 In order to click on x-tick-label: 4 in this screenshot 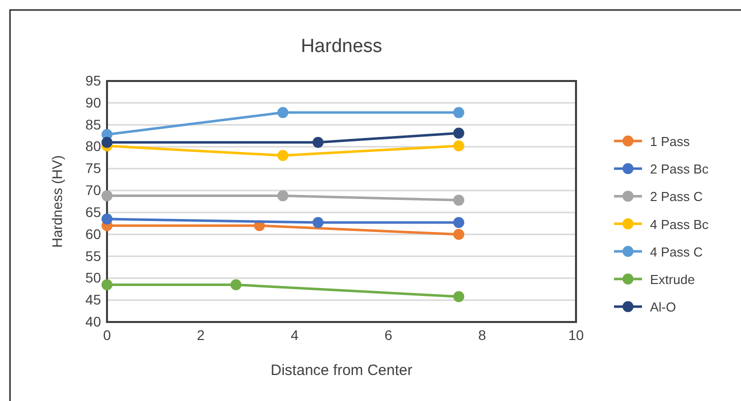, I will do `click(294, 334)`.